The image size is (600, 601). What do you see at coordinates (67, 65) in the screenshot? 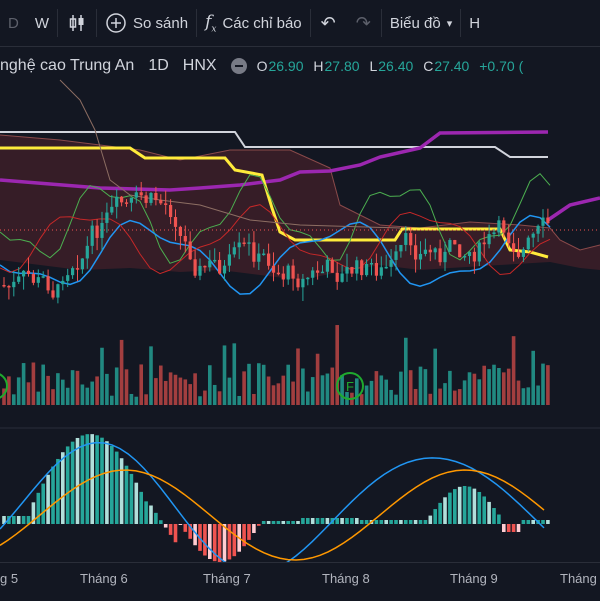
I see `symbol-name: nghệ cao Trung An` at bounding box center [67, 65].